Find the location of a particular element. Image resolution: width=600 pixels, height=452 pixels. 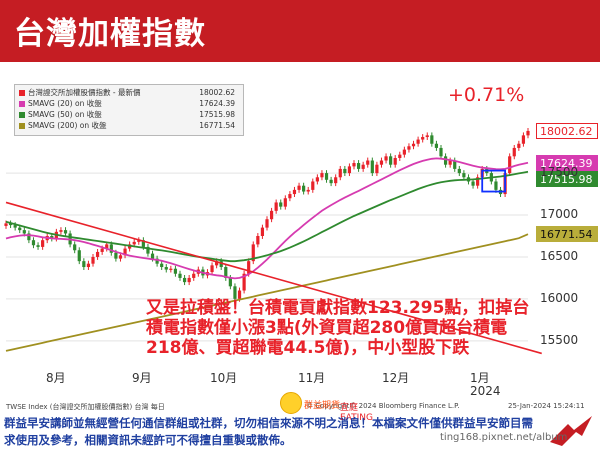

header-bar: 台灣加權指數 is located at coordinates (300, 31).